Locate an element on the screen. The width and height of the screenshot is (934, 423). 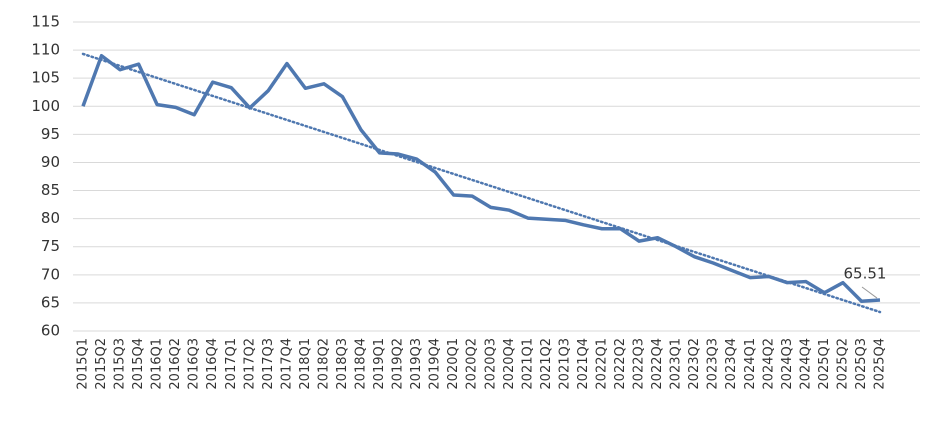
y-tick-label: 100 is located at coordinates (45, 106).